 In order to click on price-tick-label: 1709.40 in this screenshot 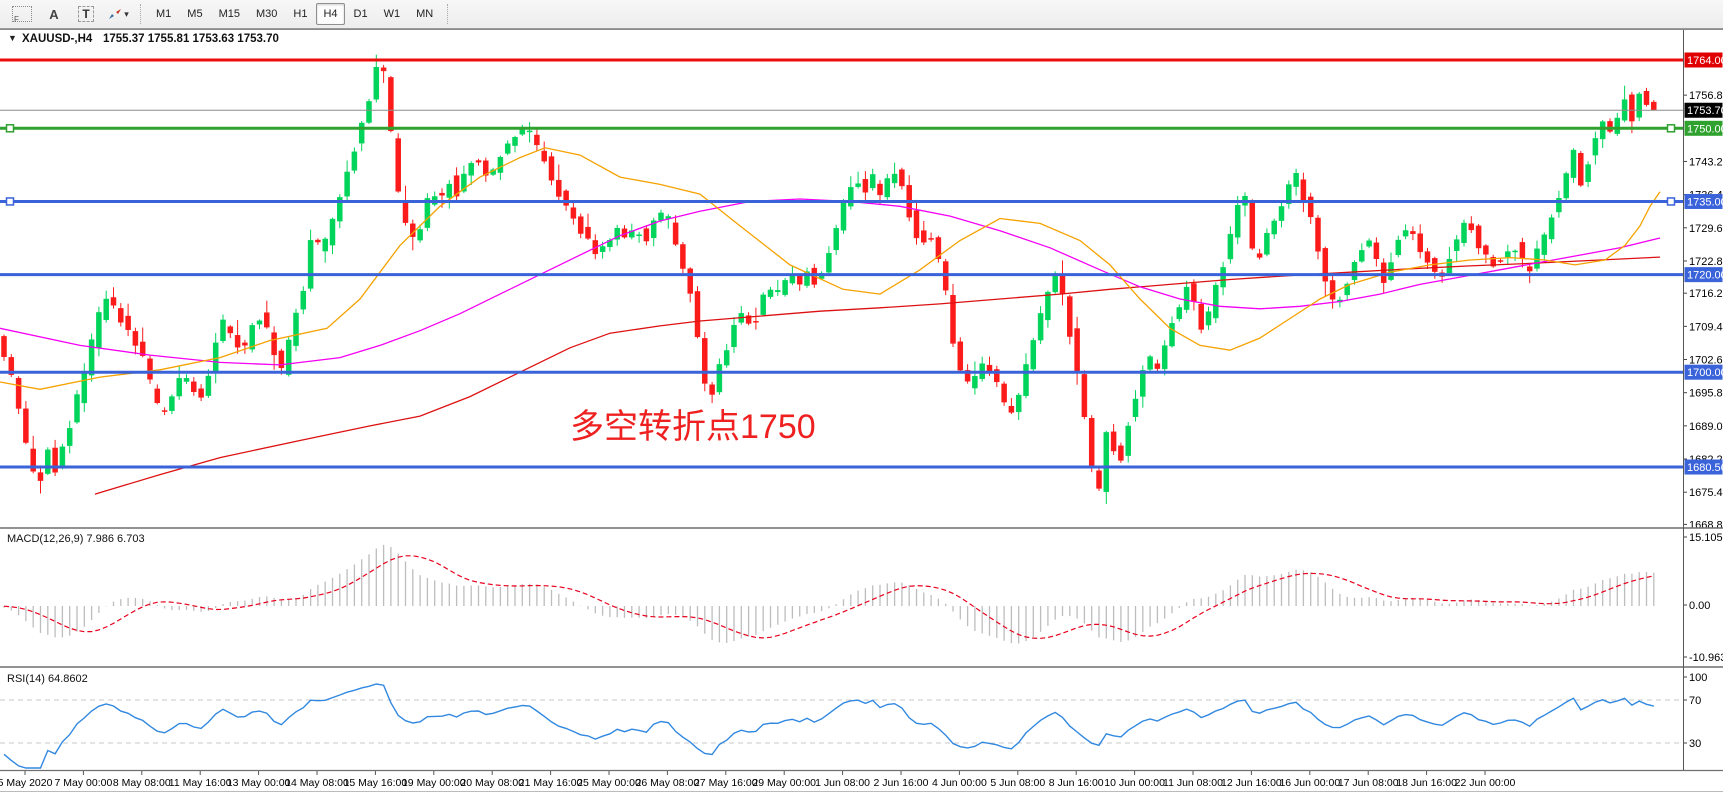, I will do `click(1706, 327)`.